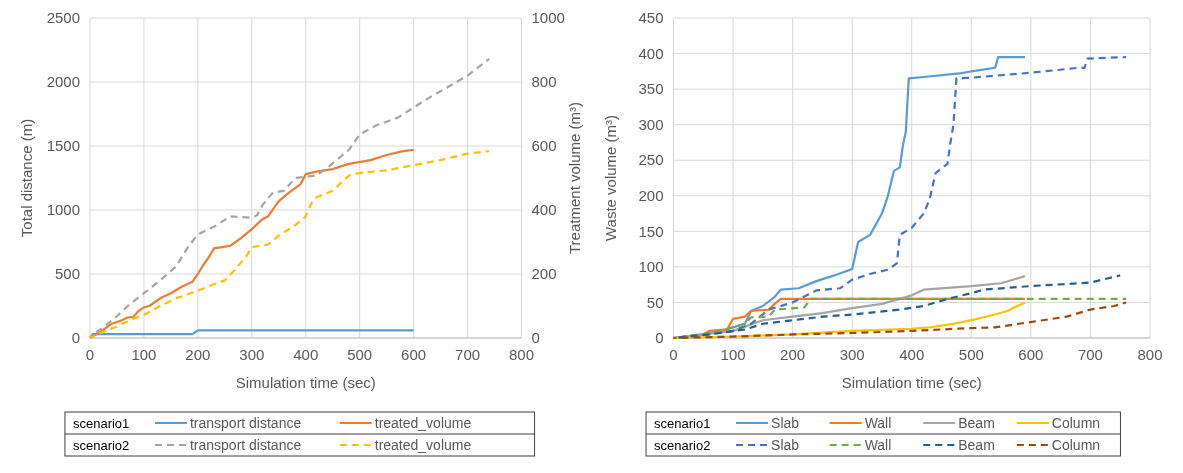 Image resolution: width=1183 pixels, height=473 pixels. Describe the element at coordinates (651, 89) in the screenshot. I see `y-tick-label: 350` at that location.